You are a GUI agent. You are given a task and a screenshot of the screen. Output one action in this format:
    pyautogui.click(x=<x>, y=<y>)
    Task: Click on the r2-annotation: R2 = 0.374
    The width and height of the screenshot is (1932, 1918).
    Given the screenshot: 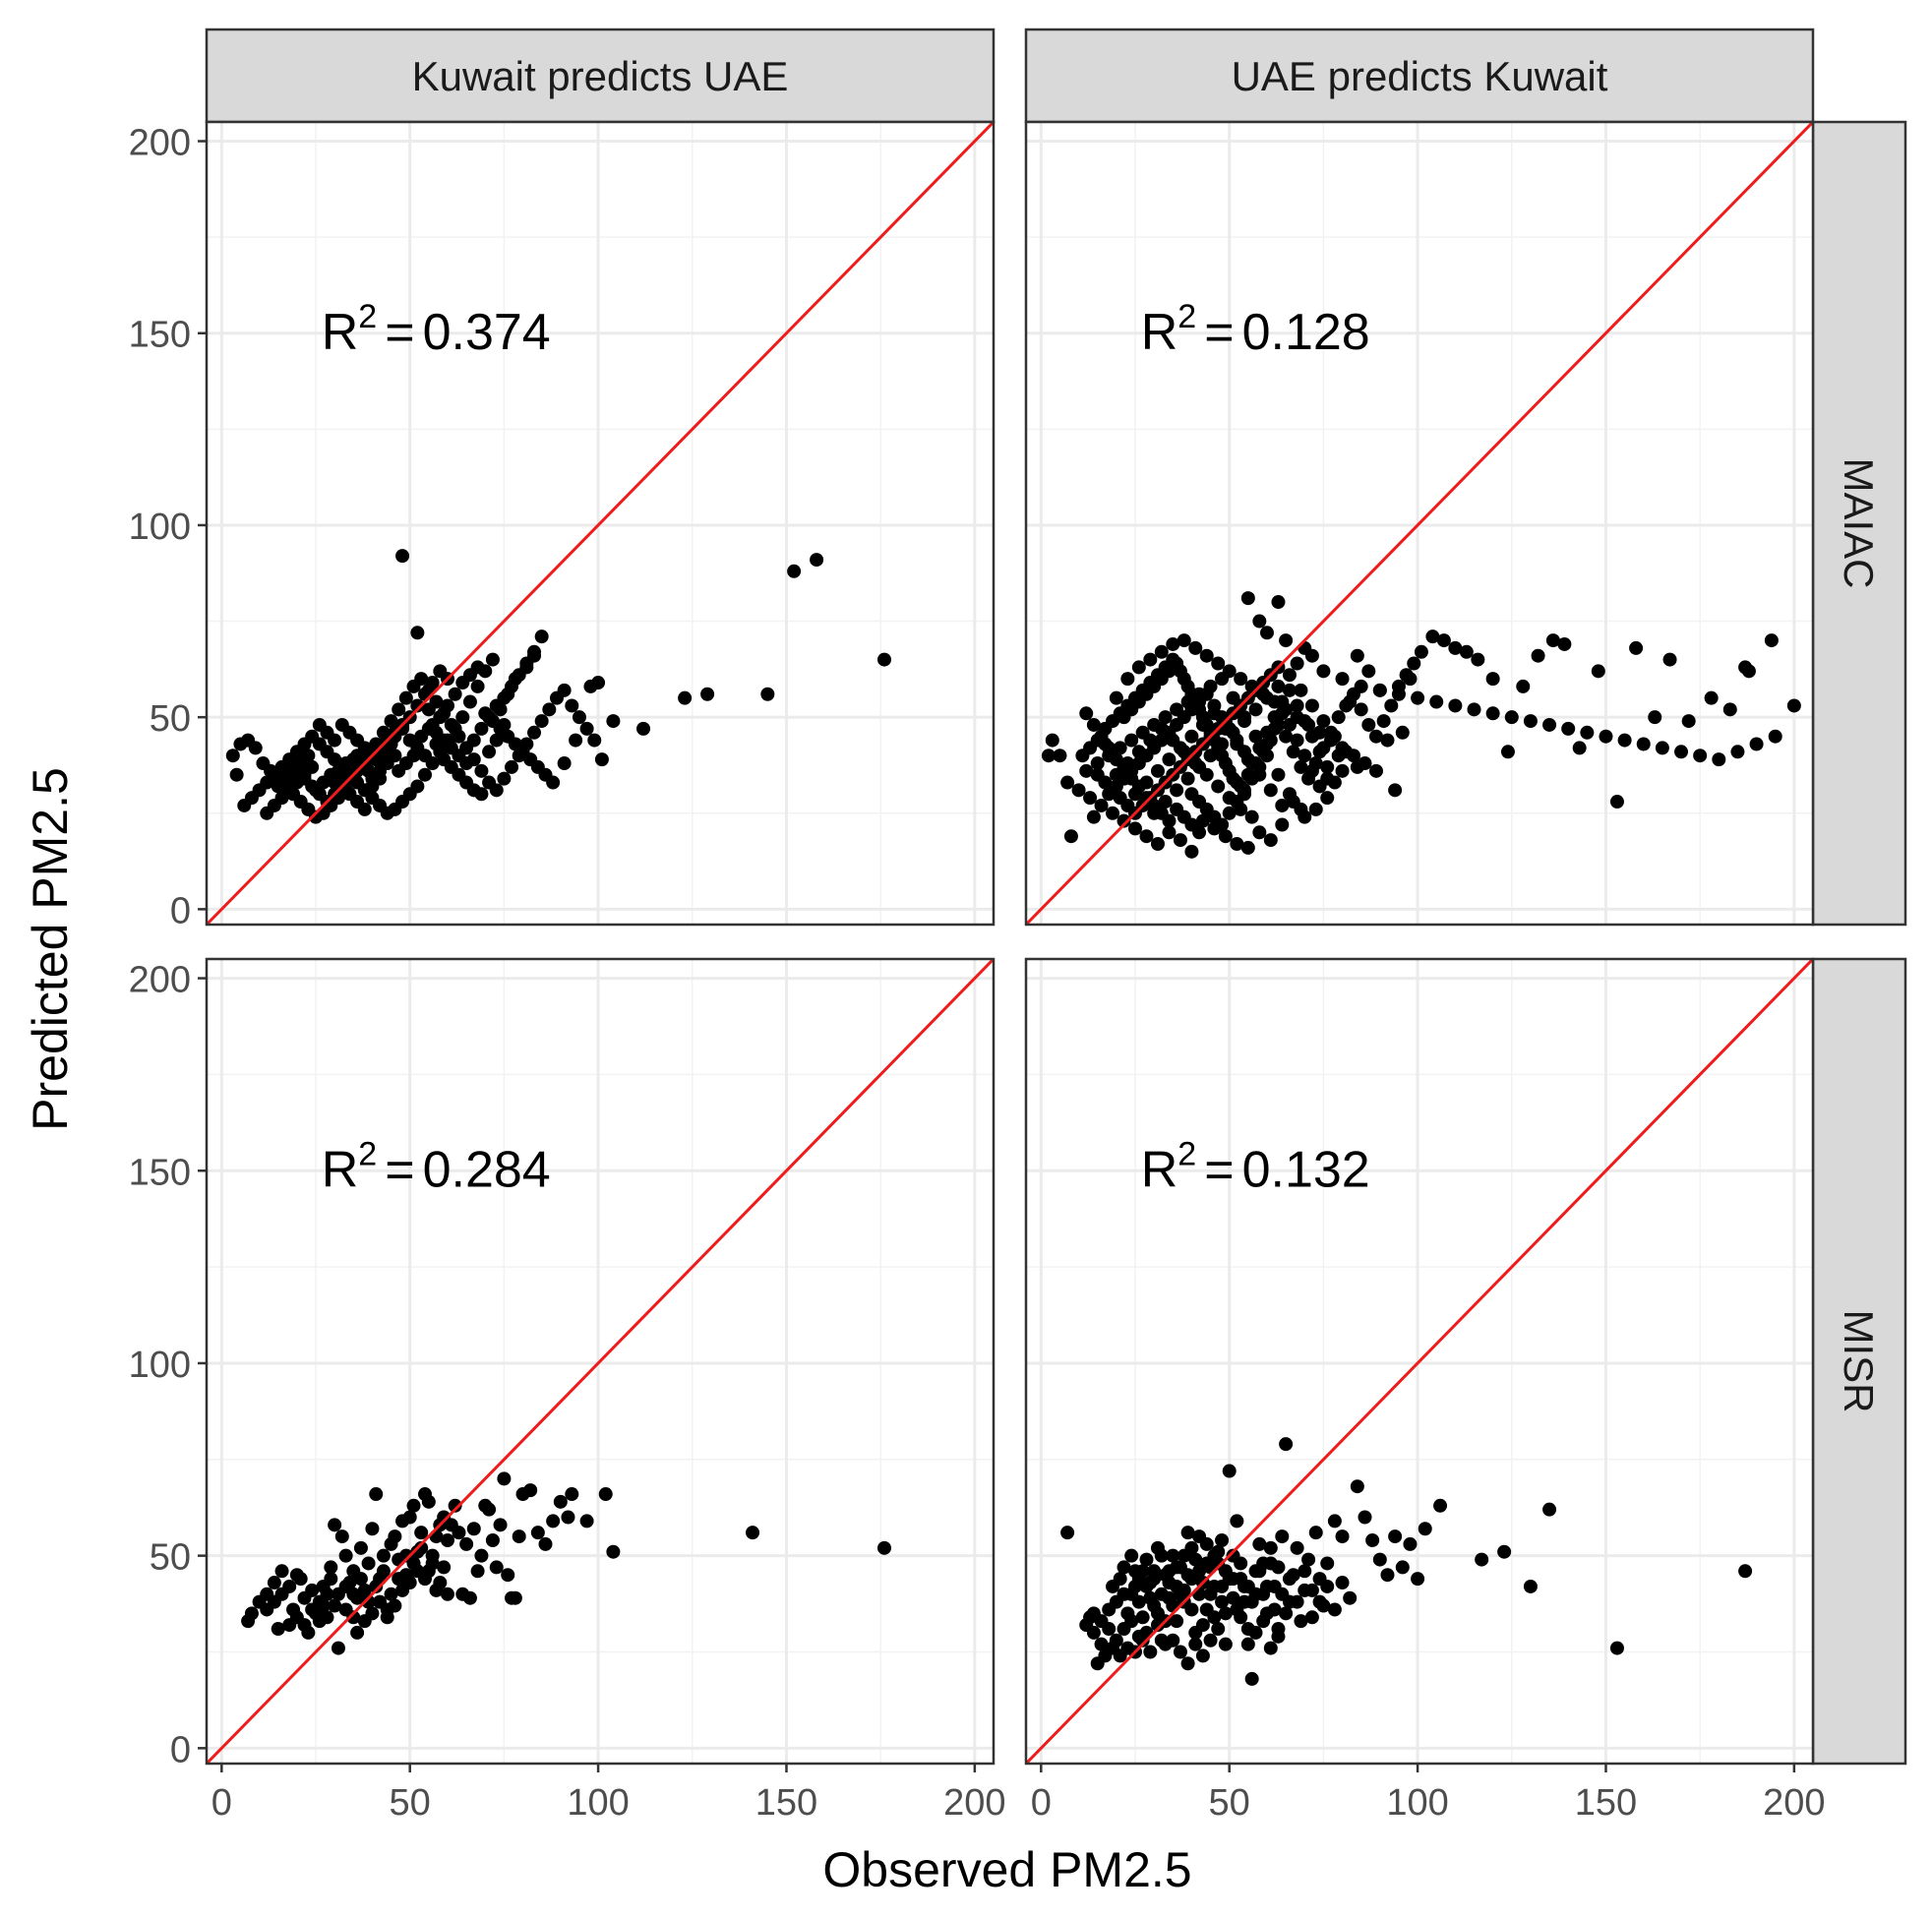 What is the action you would take?
    pyautogui.click(x=436, y=329)
    